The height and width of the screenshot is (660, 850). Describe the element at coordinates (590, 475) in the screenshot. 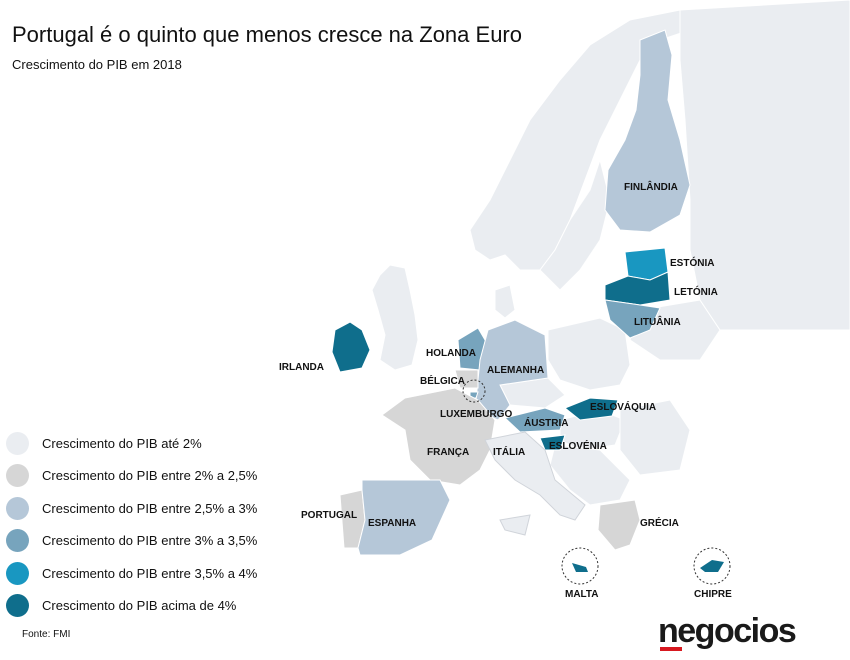

I see `balkans-shape` at that location.